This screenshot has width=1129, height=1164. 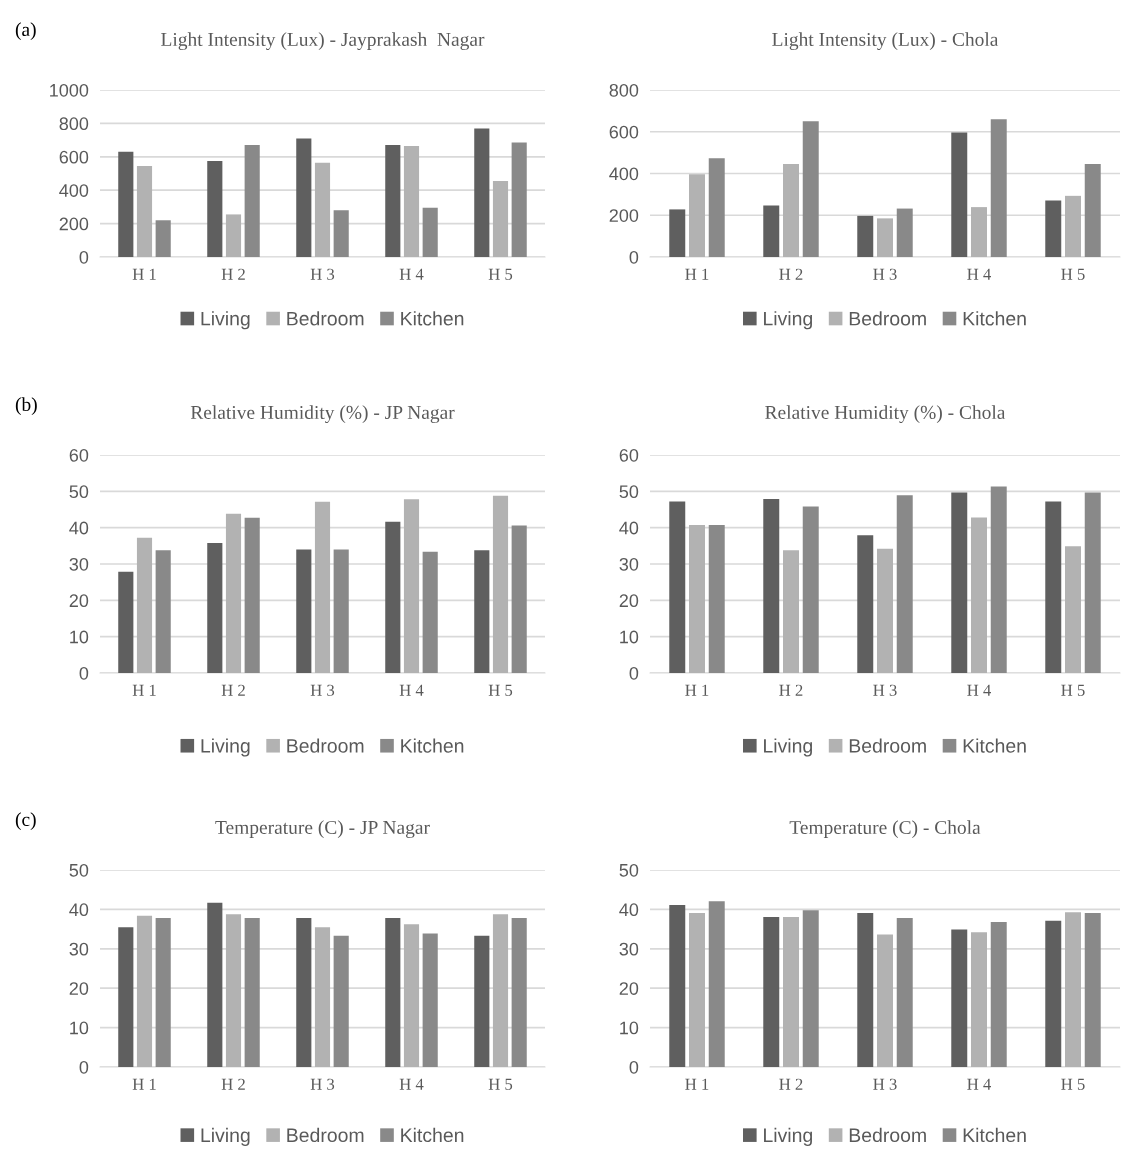 I want to click on text: (a), so click(x=25, y=31).